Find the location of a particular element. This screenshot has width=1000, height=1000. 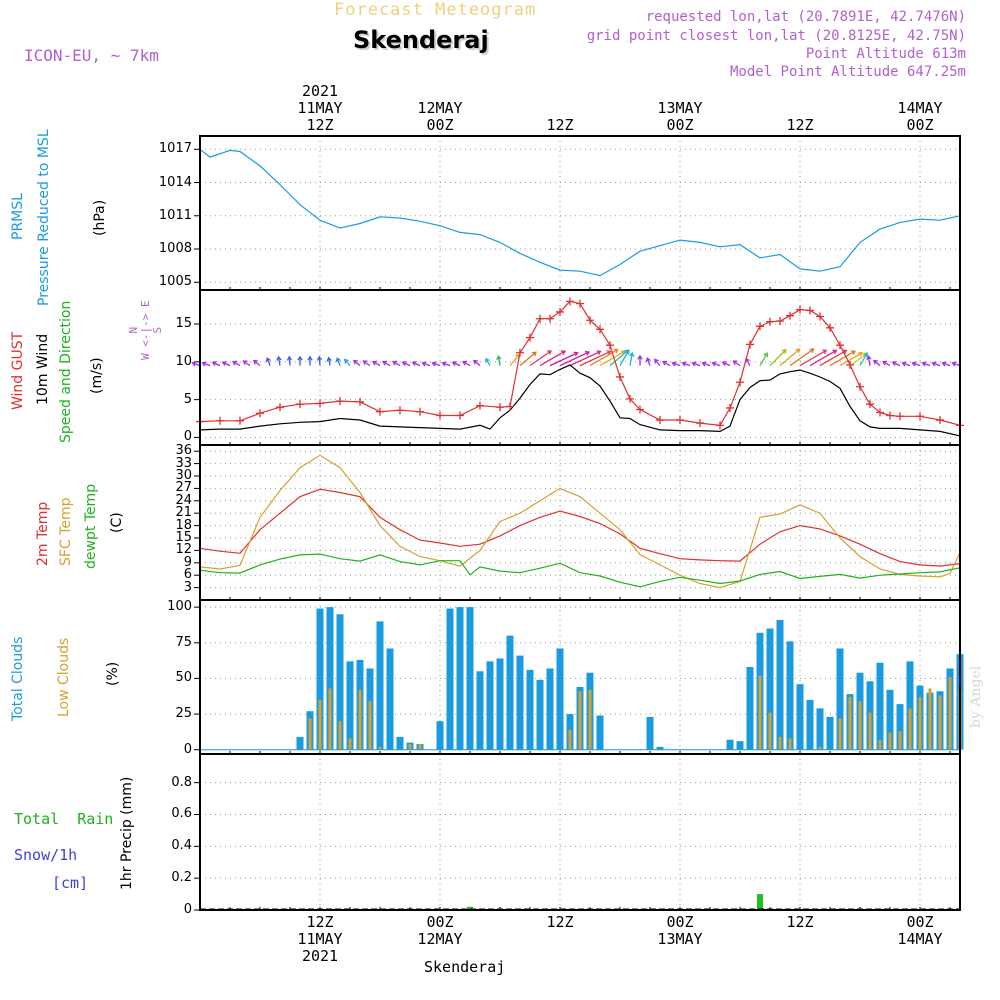

y-tick-label: 5 is located at coordinates (187, 399).